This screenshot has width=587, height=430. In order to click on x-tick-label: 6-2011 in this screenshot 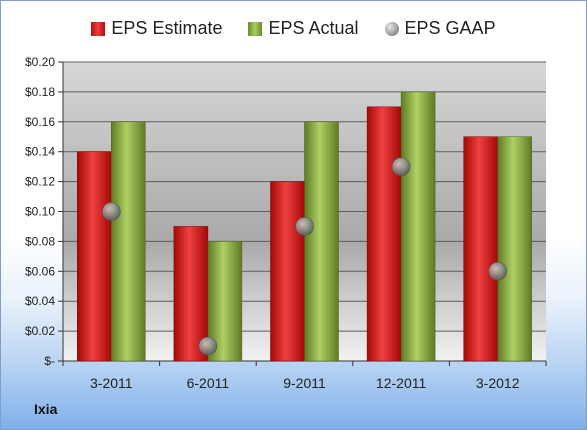, I will do `click(208, 383)`.